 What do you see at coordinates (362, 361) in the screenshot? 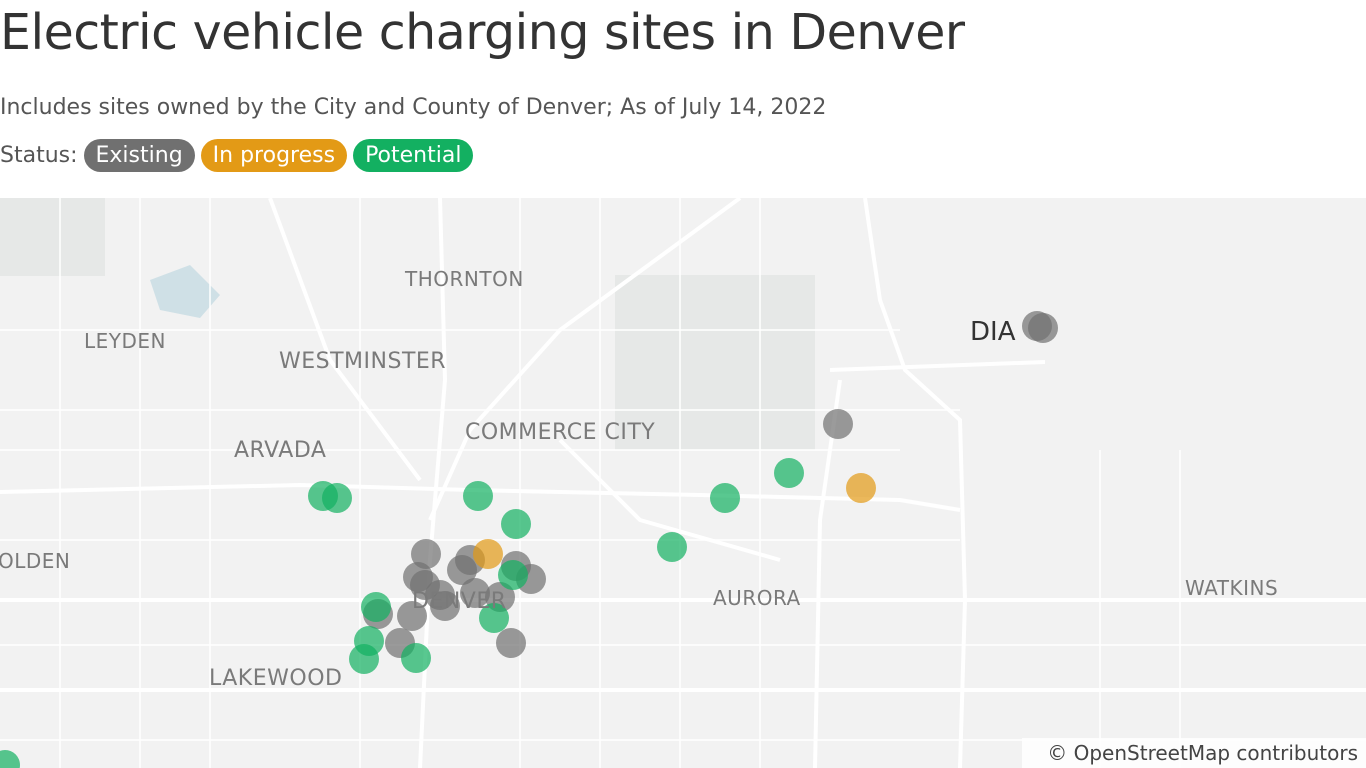
I see `place-label: WESTMINSTER` at bounding box center [362, 361].